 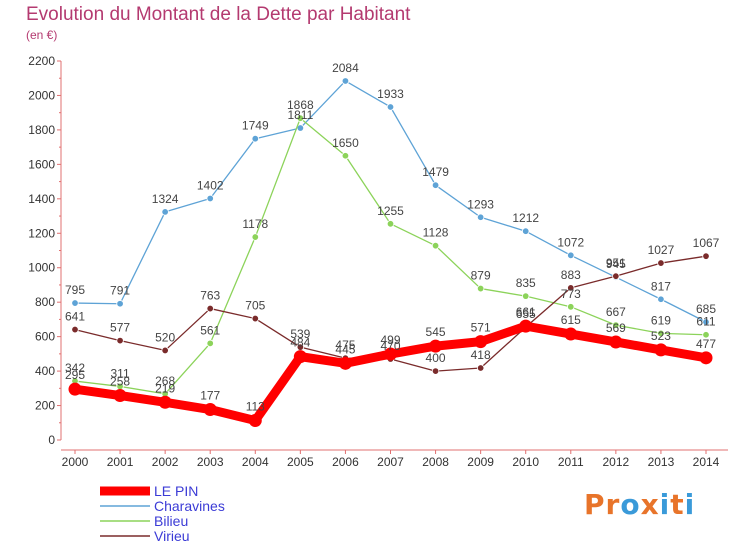 What do you see at coordinates (525, 462) in the screenshot?
I see `x-tick-label: 2010` at bounding box center [525, 462].